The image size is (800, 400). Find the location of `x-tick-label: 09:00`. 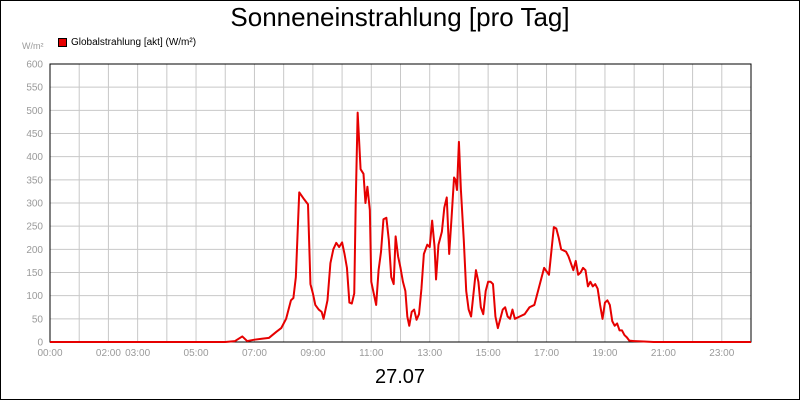

x-tick-label: 09:00 is located at coordinates (312, 353).